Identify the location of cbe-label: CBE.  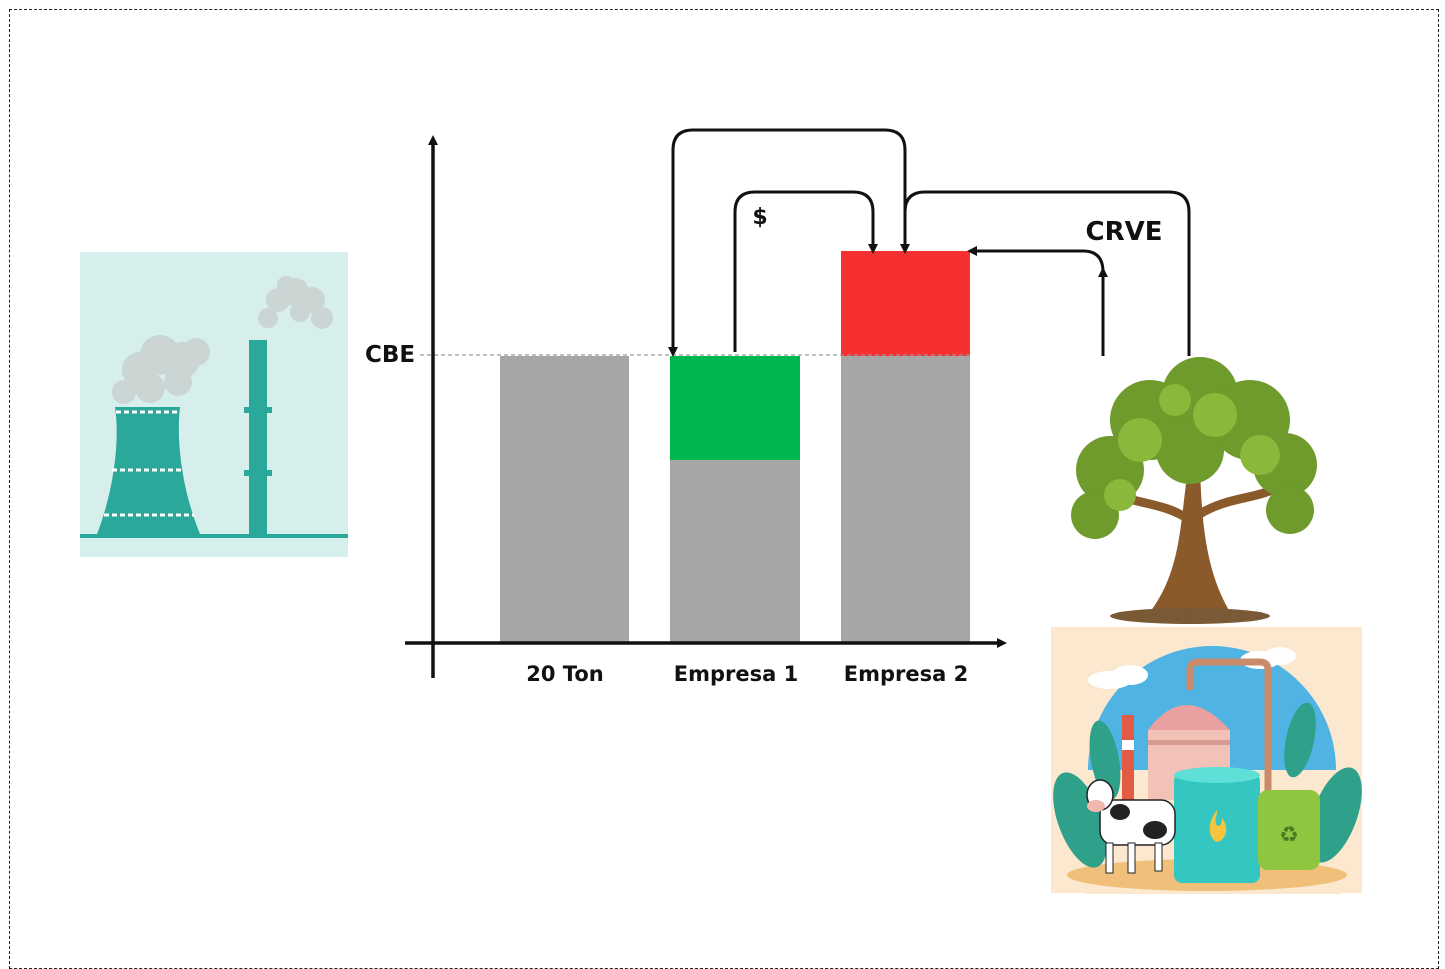
(390, 355).